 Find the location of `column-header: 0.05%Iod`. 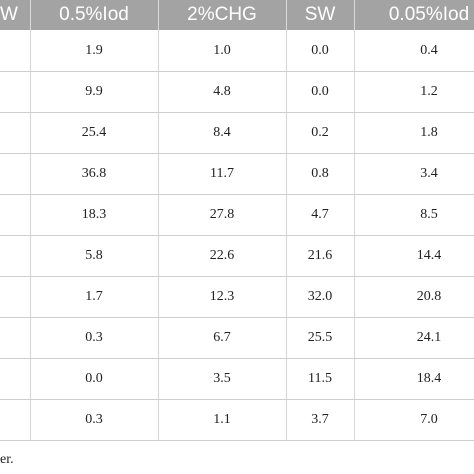

column-header: 0.05%Iod is located at coordinates (429, 14).